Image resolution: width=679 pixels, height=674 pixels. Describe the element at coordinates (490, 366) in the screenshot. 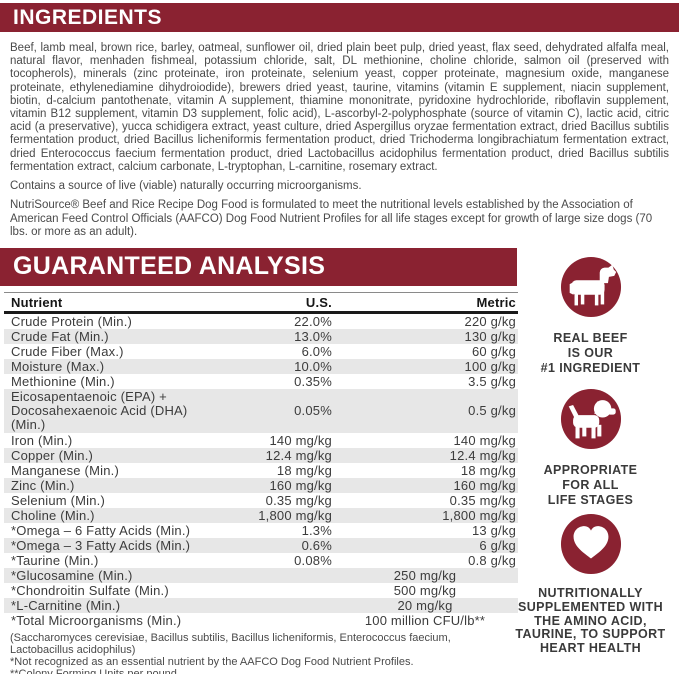

I see `metric-value-cell: 100 g/kg` at that location.